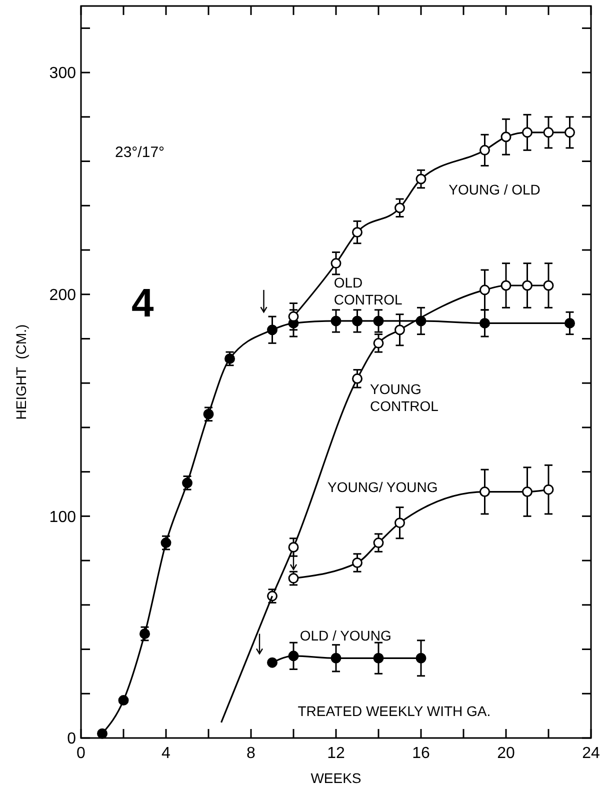  Describe the element at coordinates (494, 190) in the screenshot. I see `series-label: YOUNG / OLD` at that location.